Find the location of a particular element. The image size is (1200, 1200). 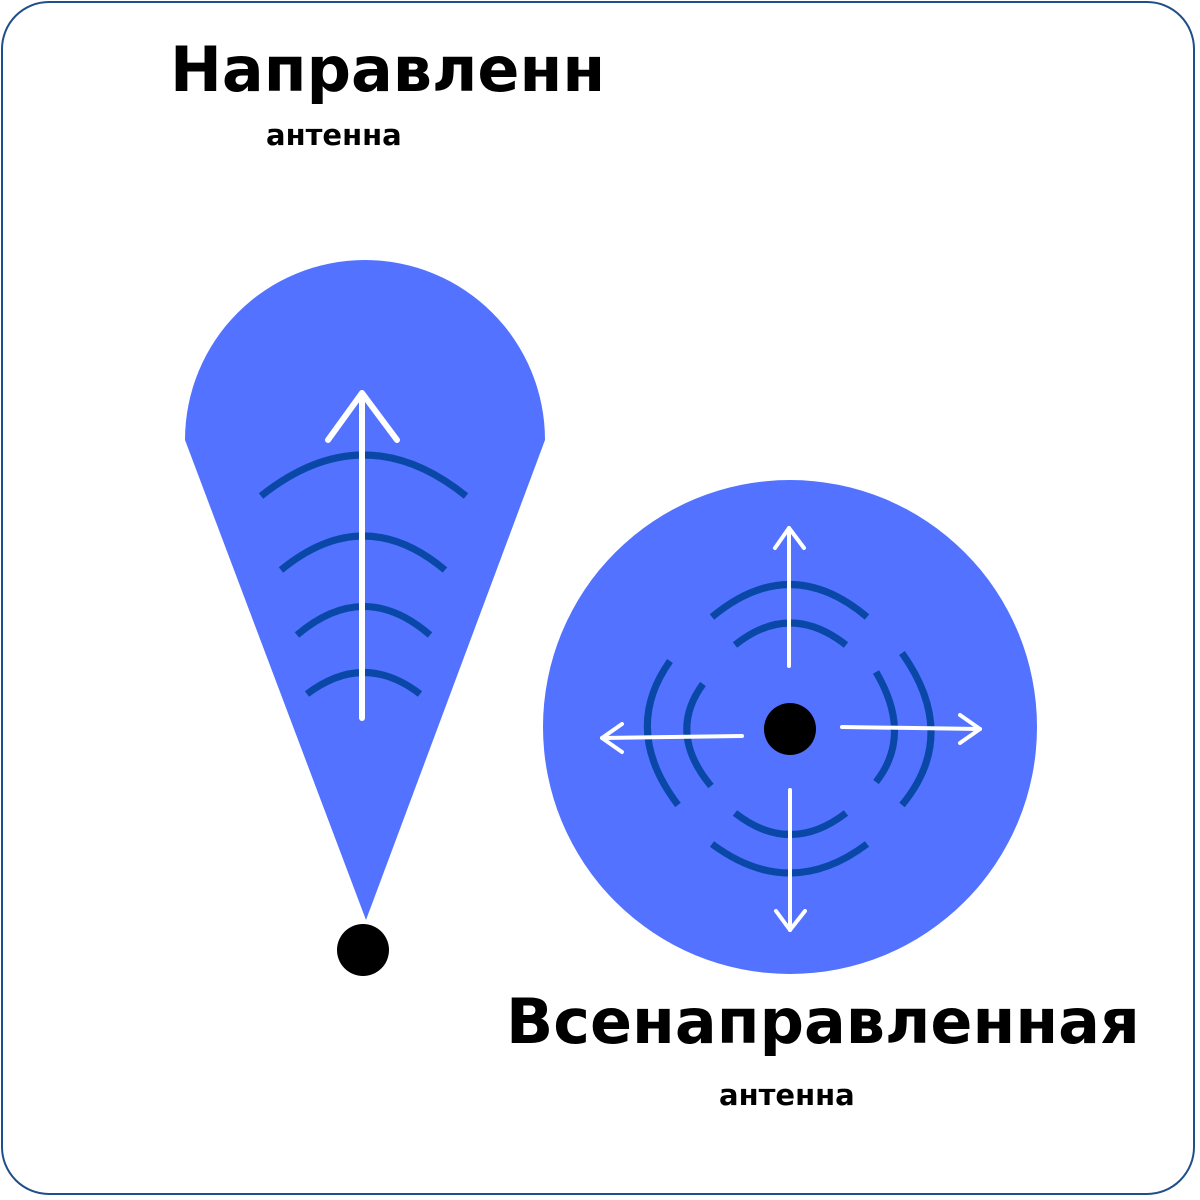

omnidirectional-antenna-title: Всенаправленная is located at coordinates (823, 1021).